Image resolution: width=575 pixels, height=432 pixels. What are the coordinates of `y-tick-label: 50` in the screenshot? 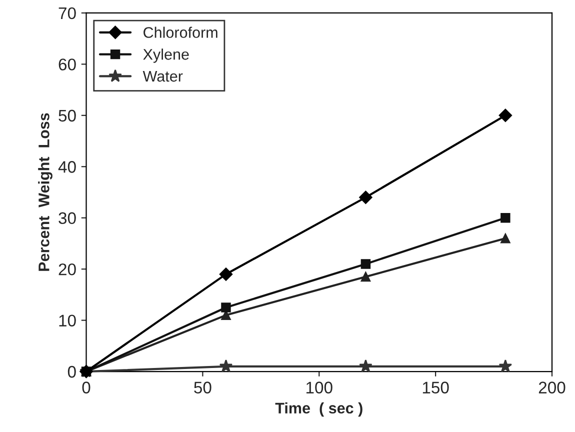 It's located at (67, 116).